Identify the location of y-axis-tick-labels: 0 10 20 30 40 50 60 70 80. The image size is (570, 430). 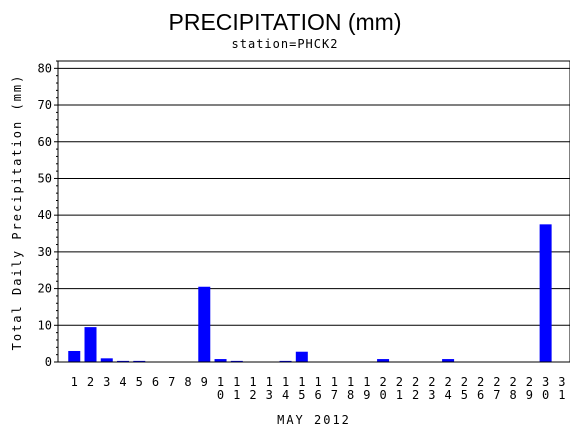
(45, 215).